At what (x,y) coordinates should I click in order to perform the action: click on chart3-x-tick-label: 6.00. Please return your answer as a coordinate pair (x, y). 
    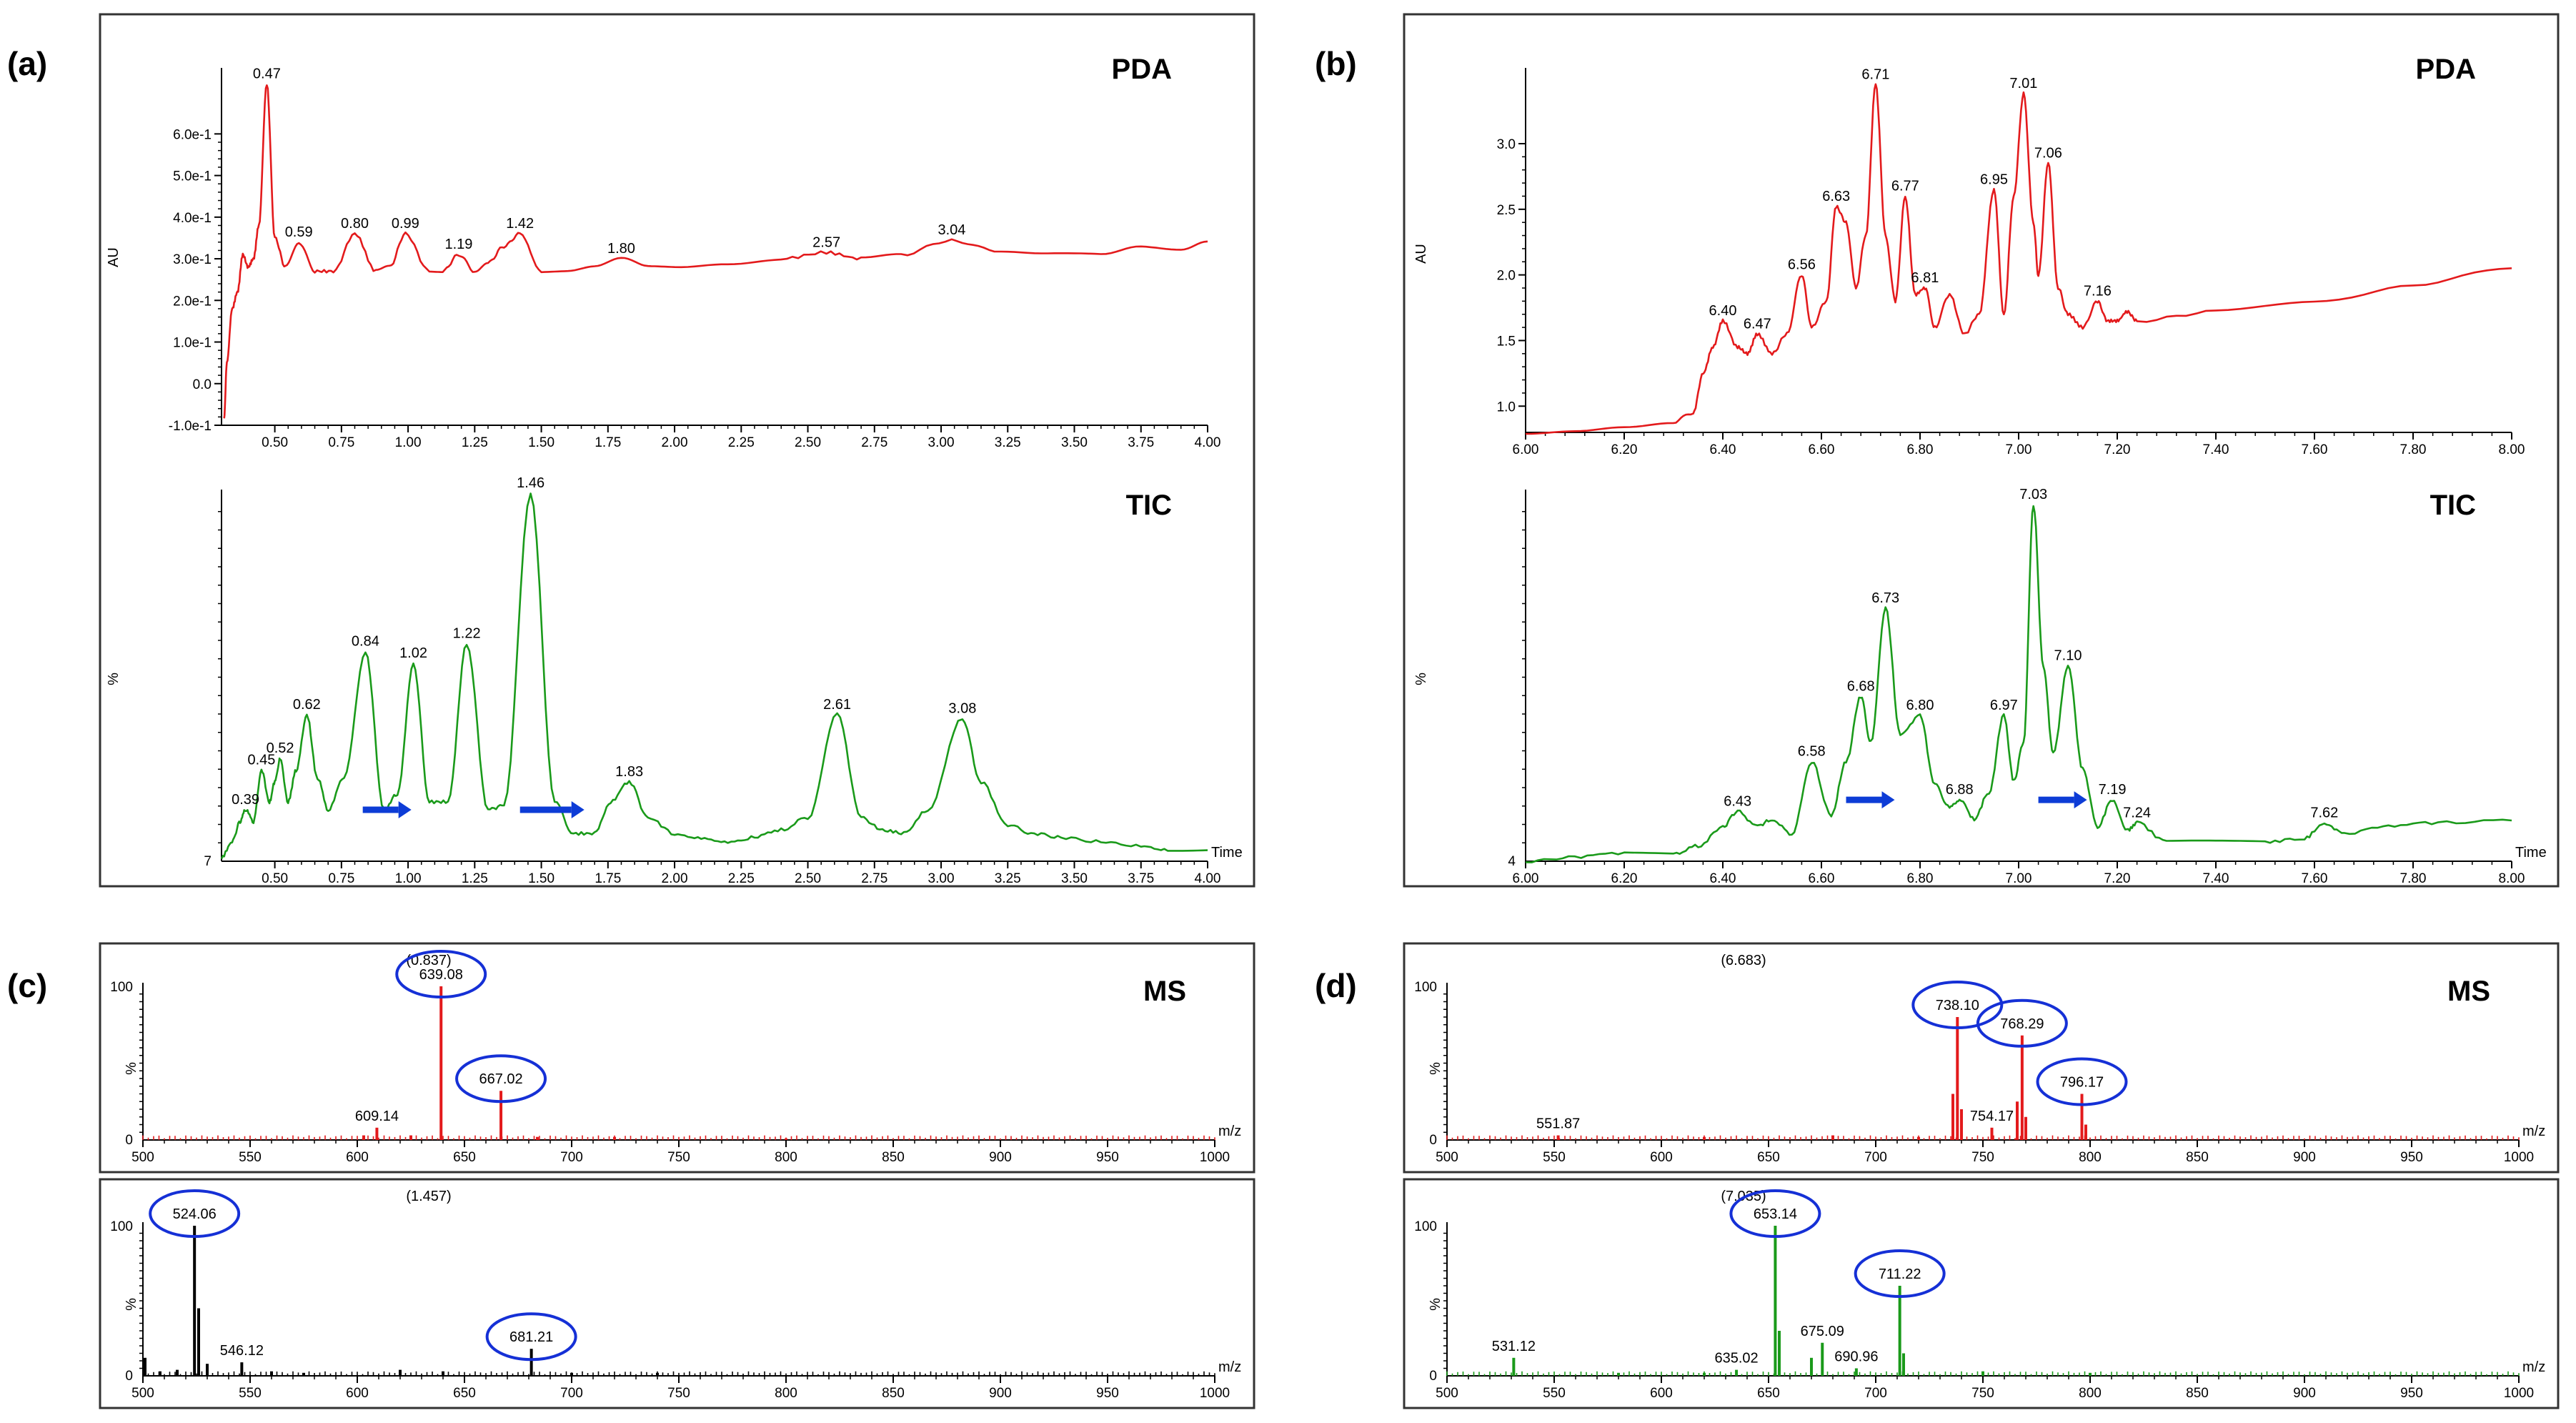
    Looking at the image, I should click on (1526, 878).